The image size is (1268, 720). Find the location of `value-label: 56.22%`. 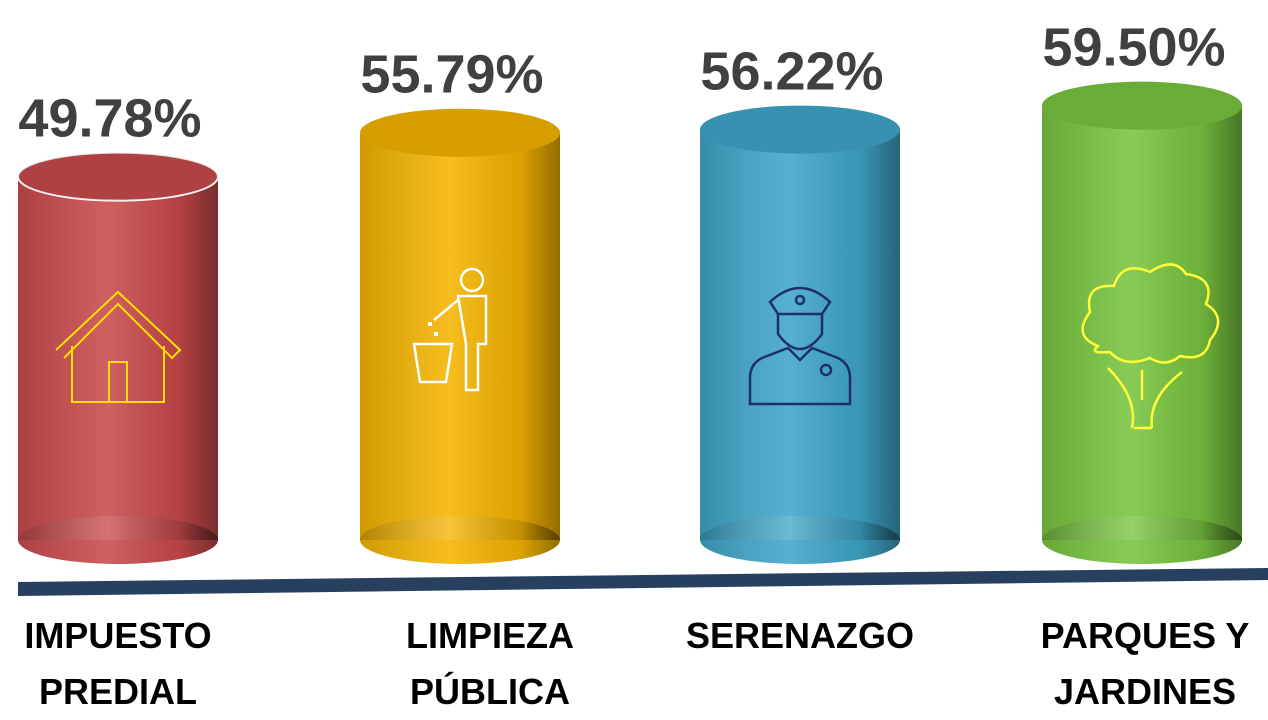

value-label: 56.22% is located at coordinates (791, 72).